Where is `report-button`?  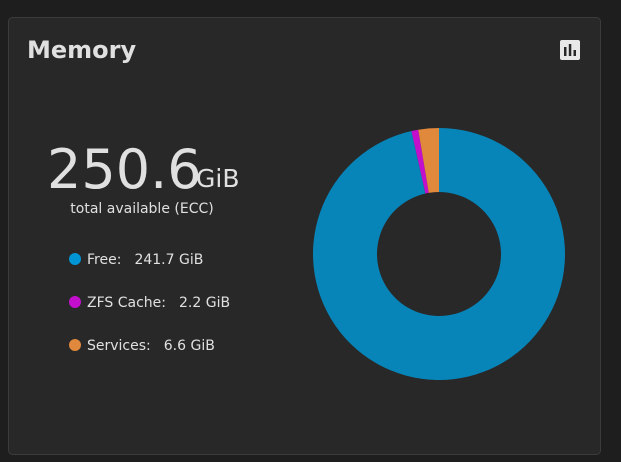
report-button is located at coordinates (570, 50).